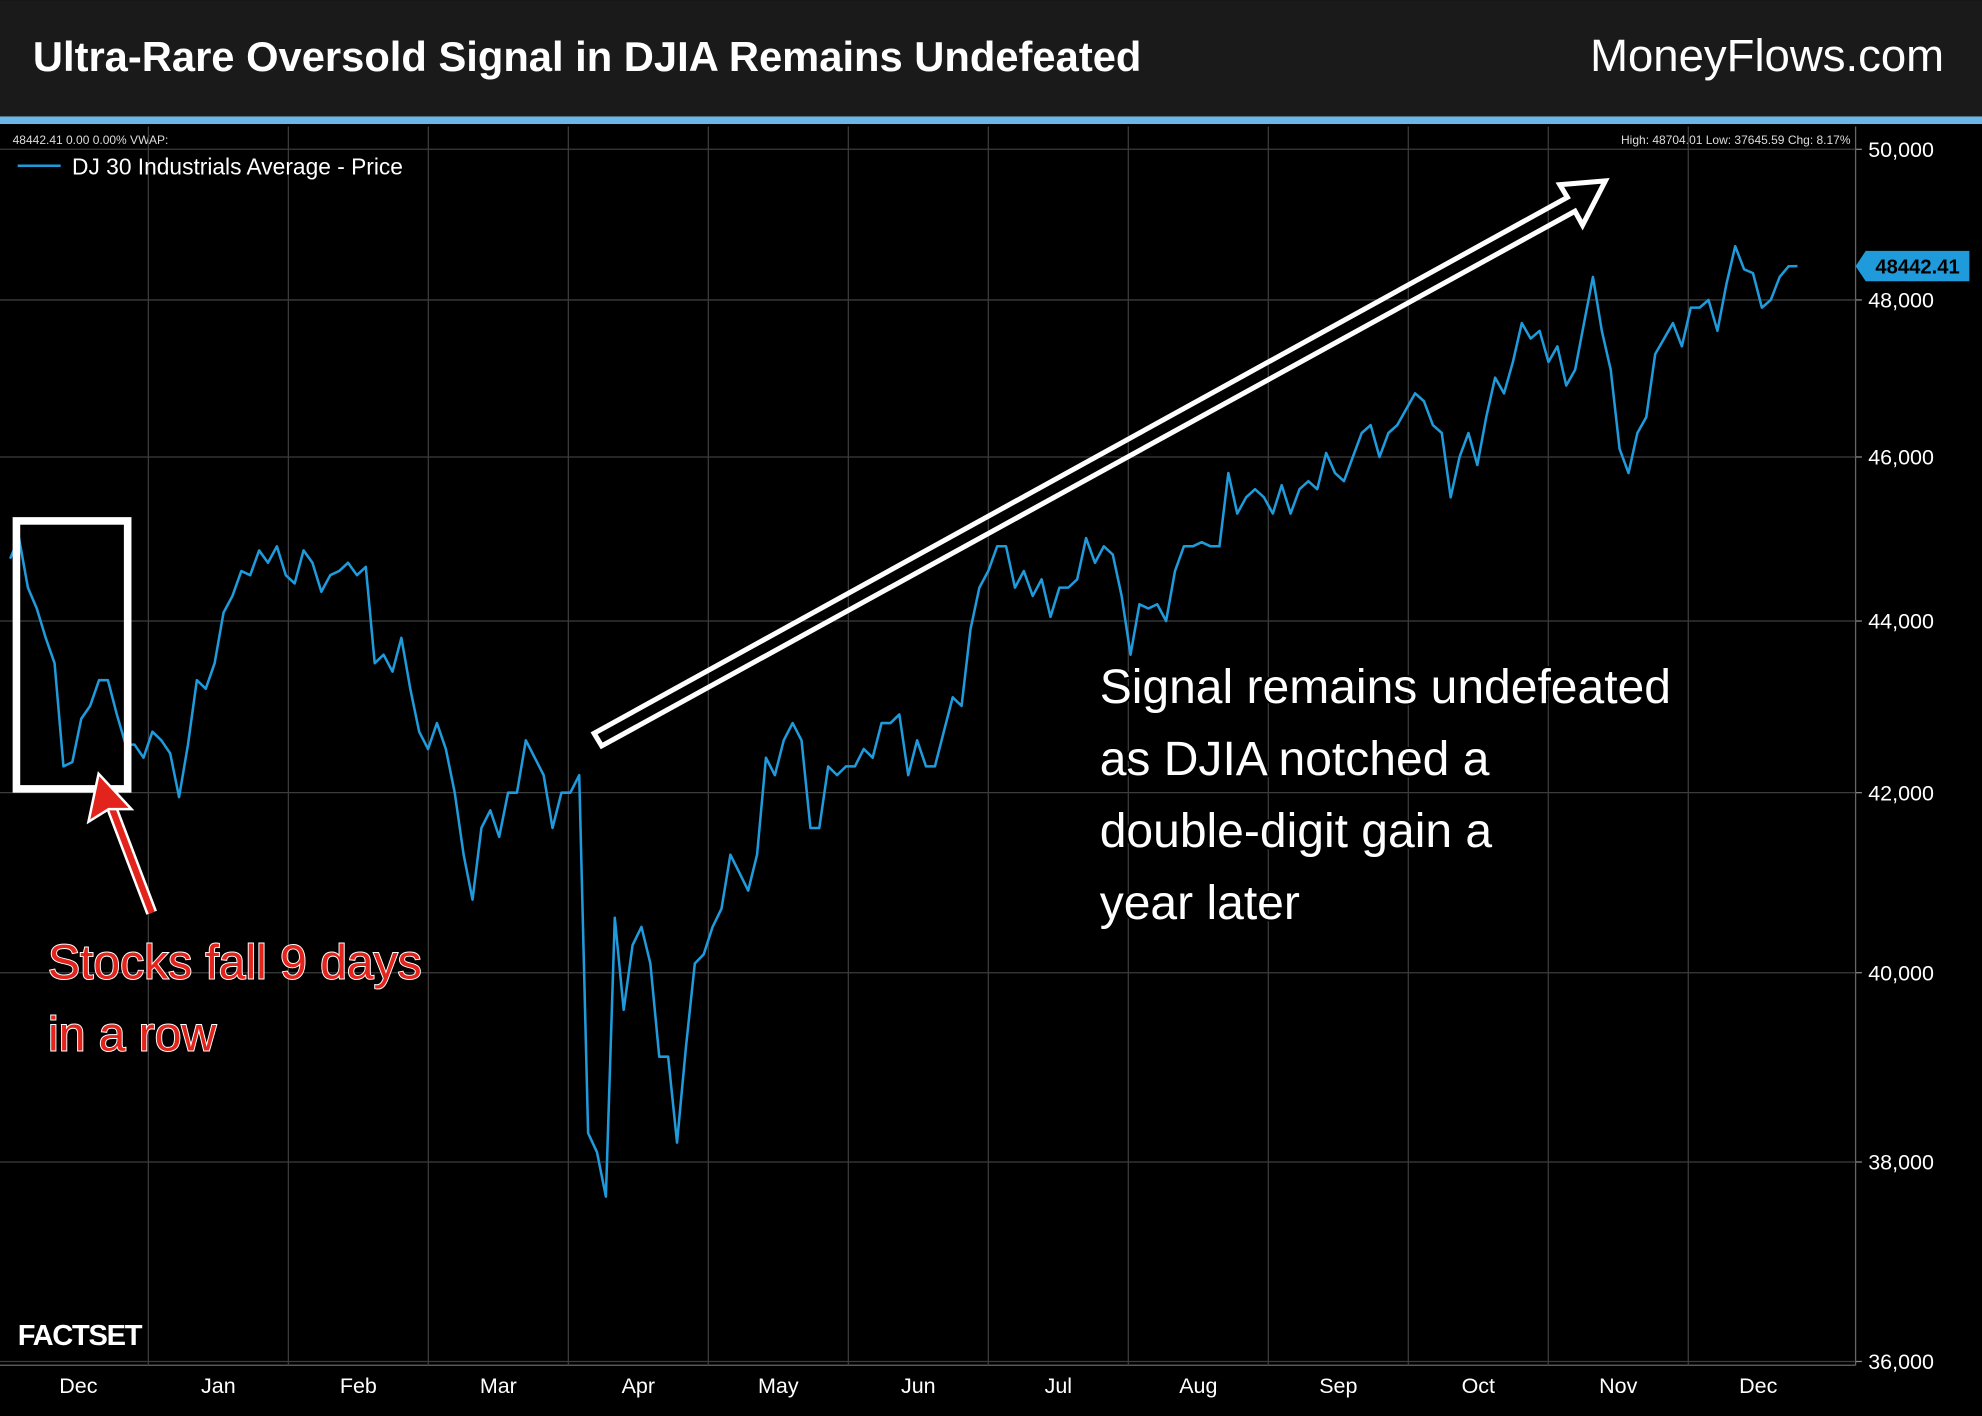 Image resolution: width=1982 pixels, height=1416 pixels. What do you see at coordinates (1901, 1163) in the screenshot?
I see `y-tick-label: 38,000` at bounding box center [1901, 1163].